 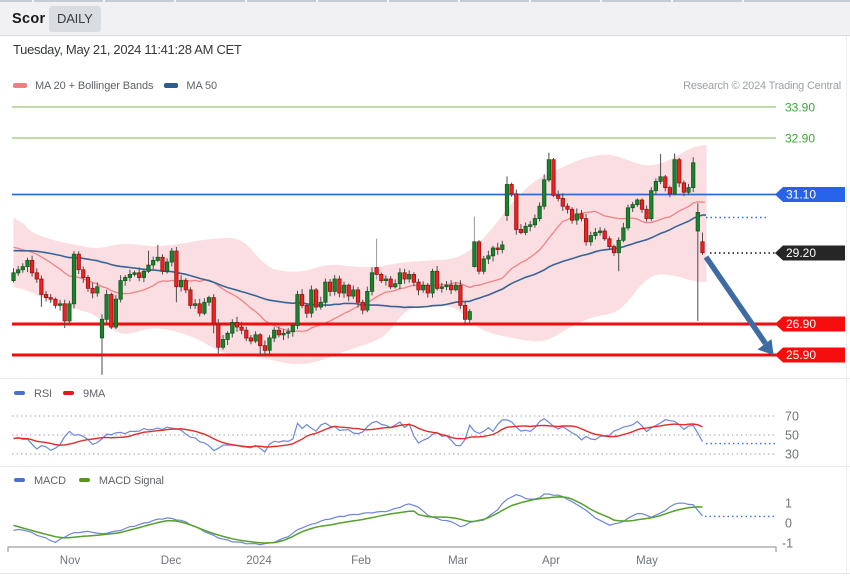 I want to click on svg-text: 1, so click(x=788, y=504).